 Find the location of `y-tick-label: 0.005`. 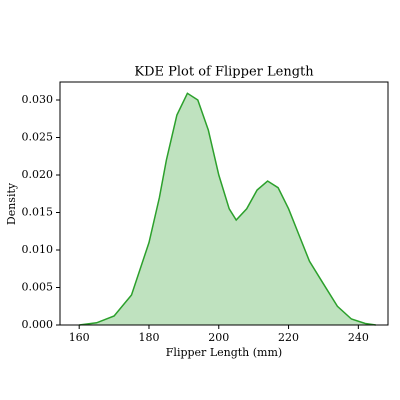

y-tick-label: 0.005 is located at coordinates (38, 287).